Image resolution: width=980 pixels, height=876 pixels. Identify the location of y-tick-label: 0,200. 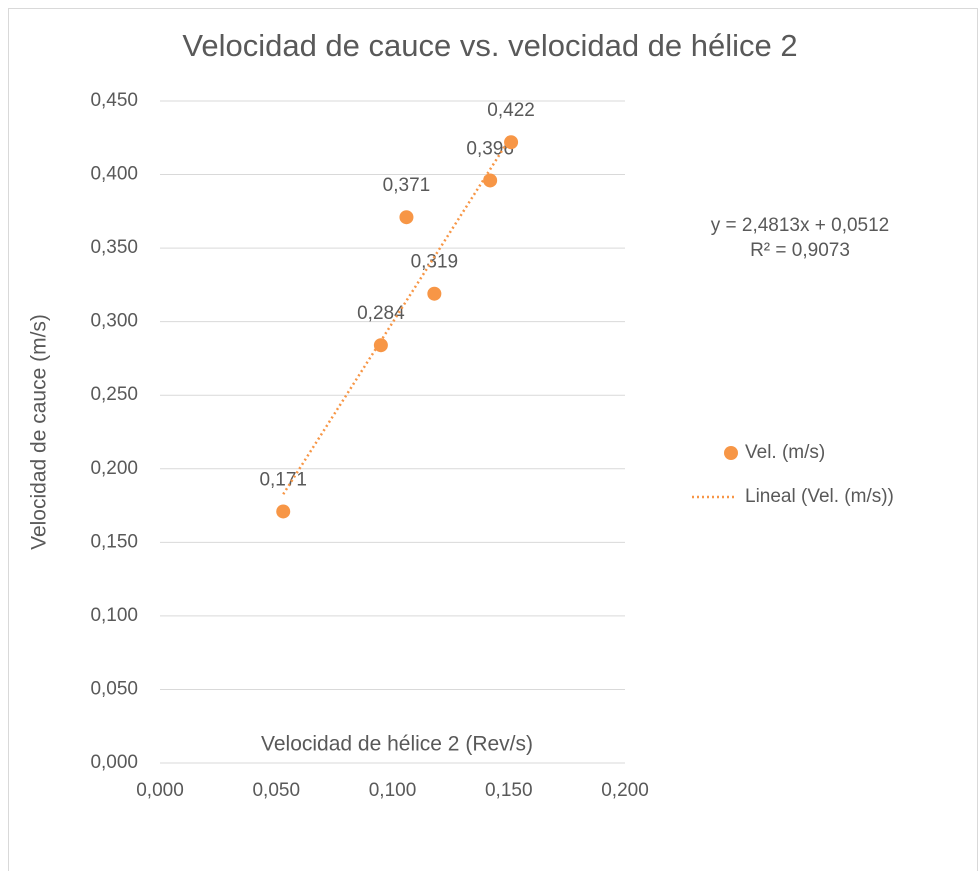
(114, 468).